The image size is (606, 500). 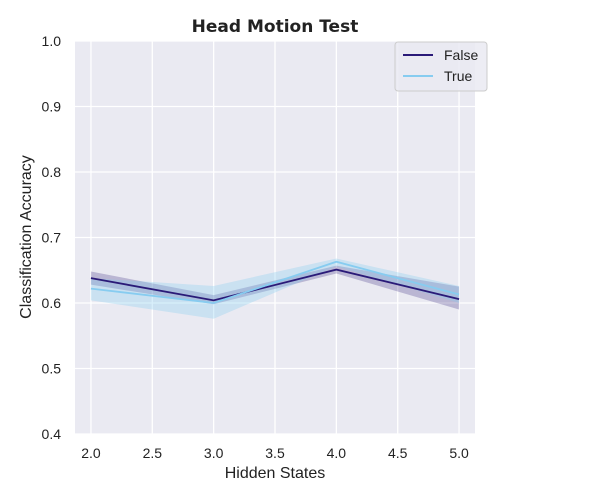 I want to click on x-tick-label: 4.5, so click(x=398, y=453).